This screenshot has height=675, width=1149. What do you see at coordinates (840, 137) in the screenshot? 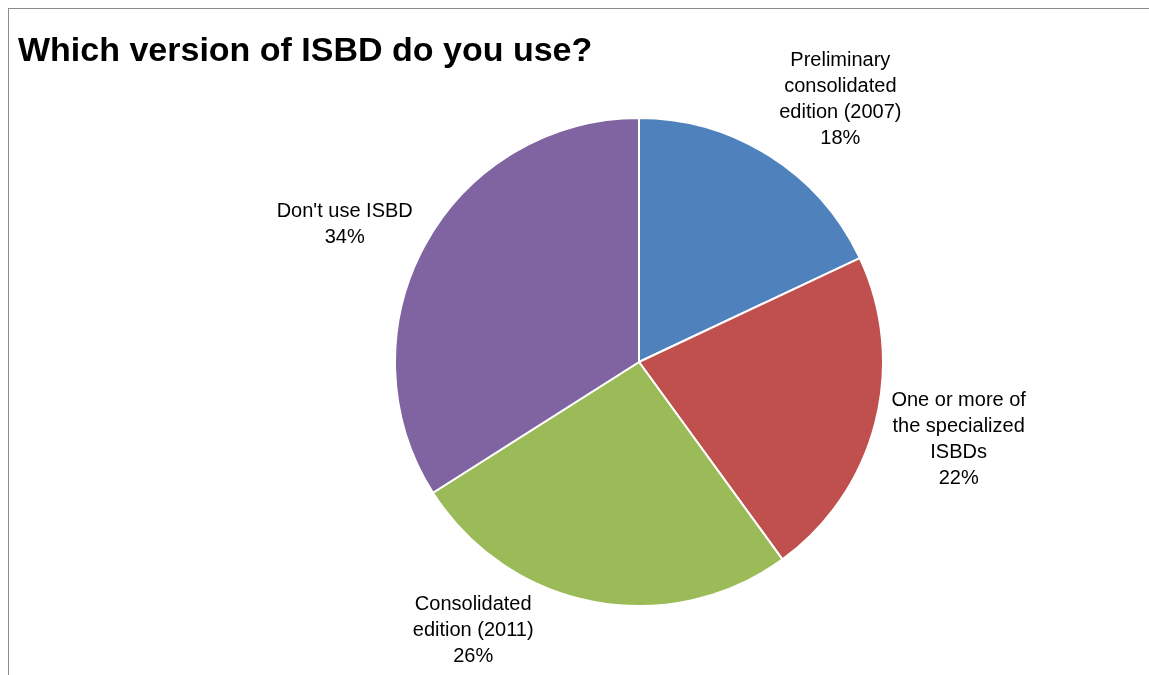
I see `data-label: 18%` at bounding box center [840, 137].